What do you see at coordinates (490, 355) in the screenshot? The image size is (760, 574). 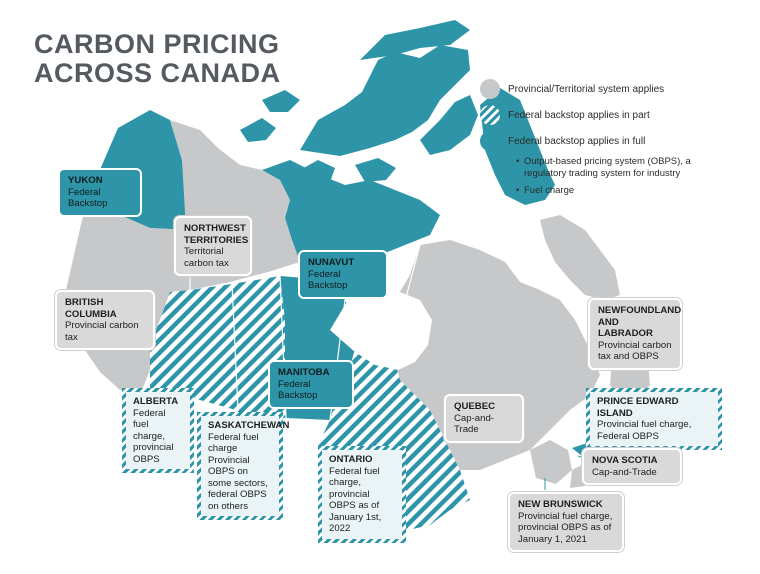 I see `region-quebec` at bounding box center [490, 355].